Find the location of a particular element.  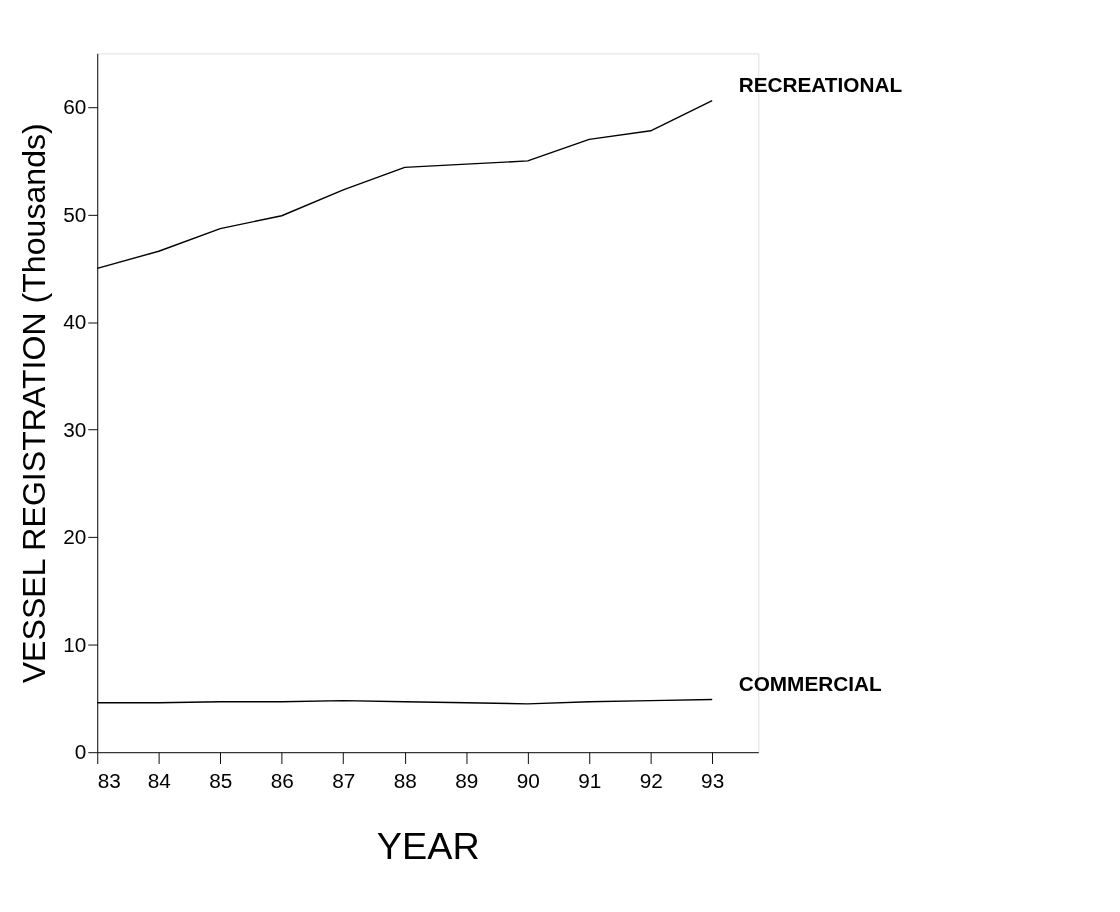

y-tick-label: 10 is located at coordinates (75, 644).